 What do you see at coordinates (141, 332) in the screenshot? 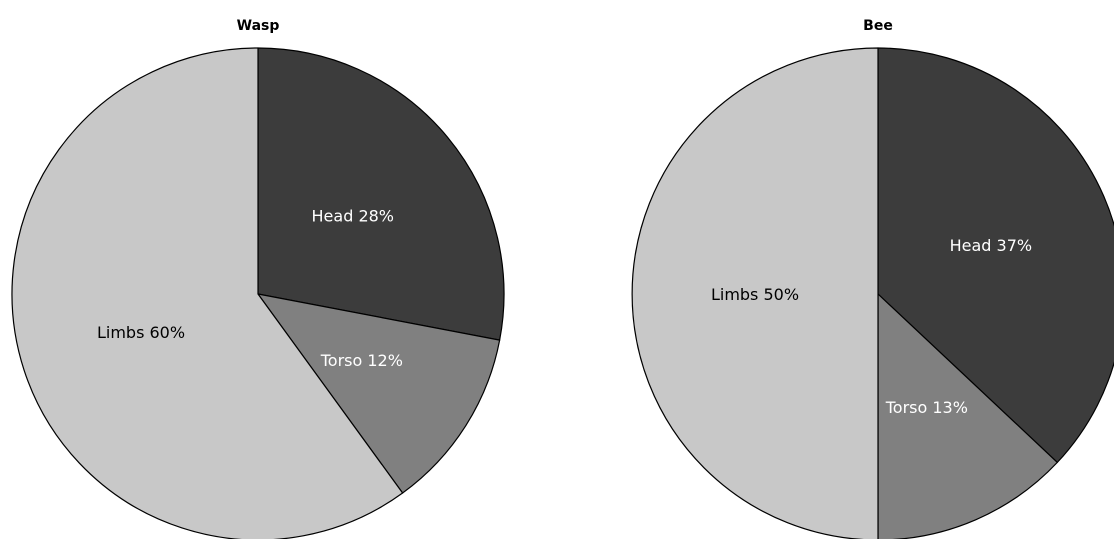
I see `slice-label-limbs: Limbs 60%` at bounding box center [141, 332].